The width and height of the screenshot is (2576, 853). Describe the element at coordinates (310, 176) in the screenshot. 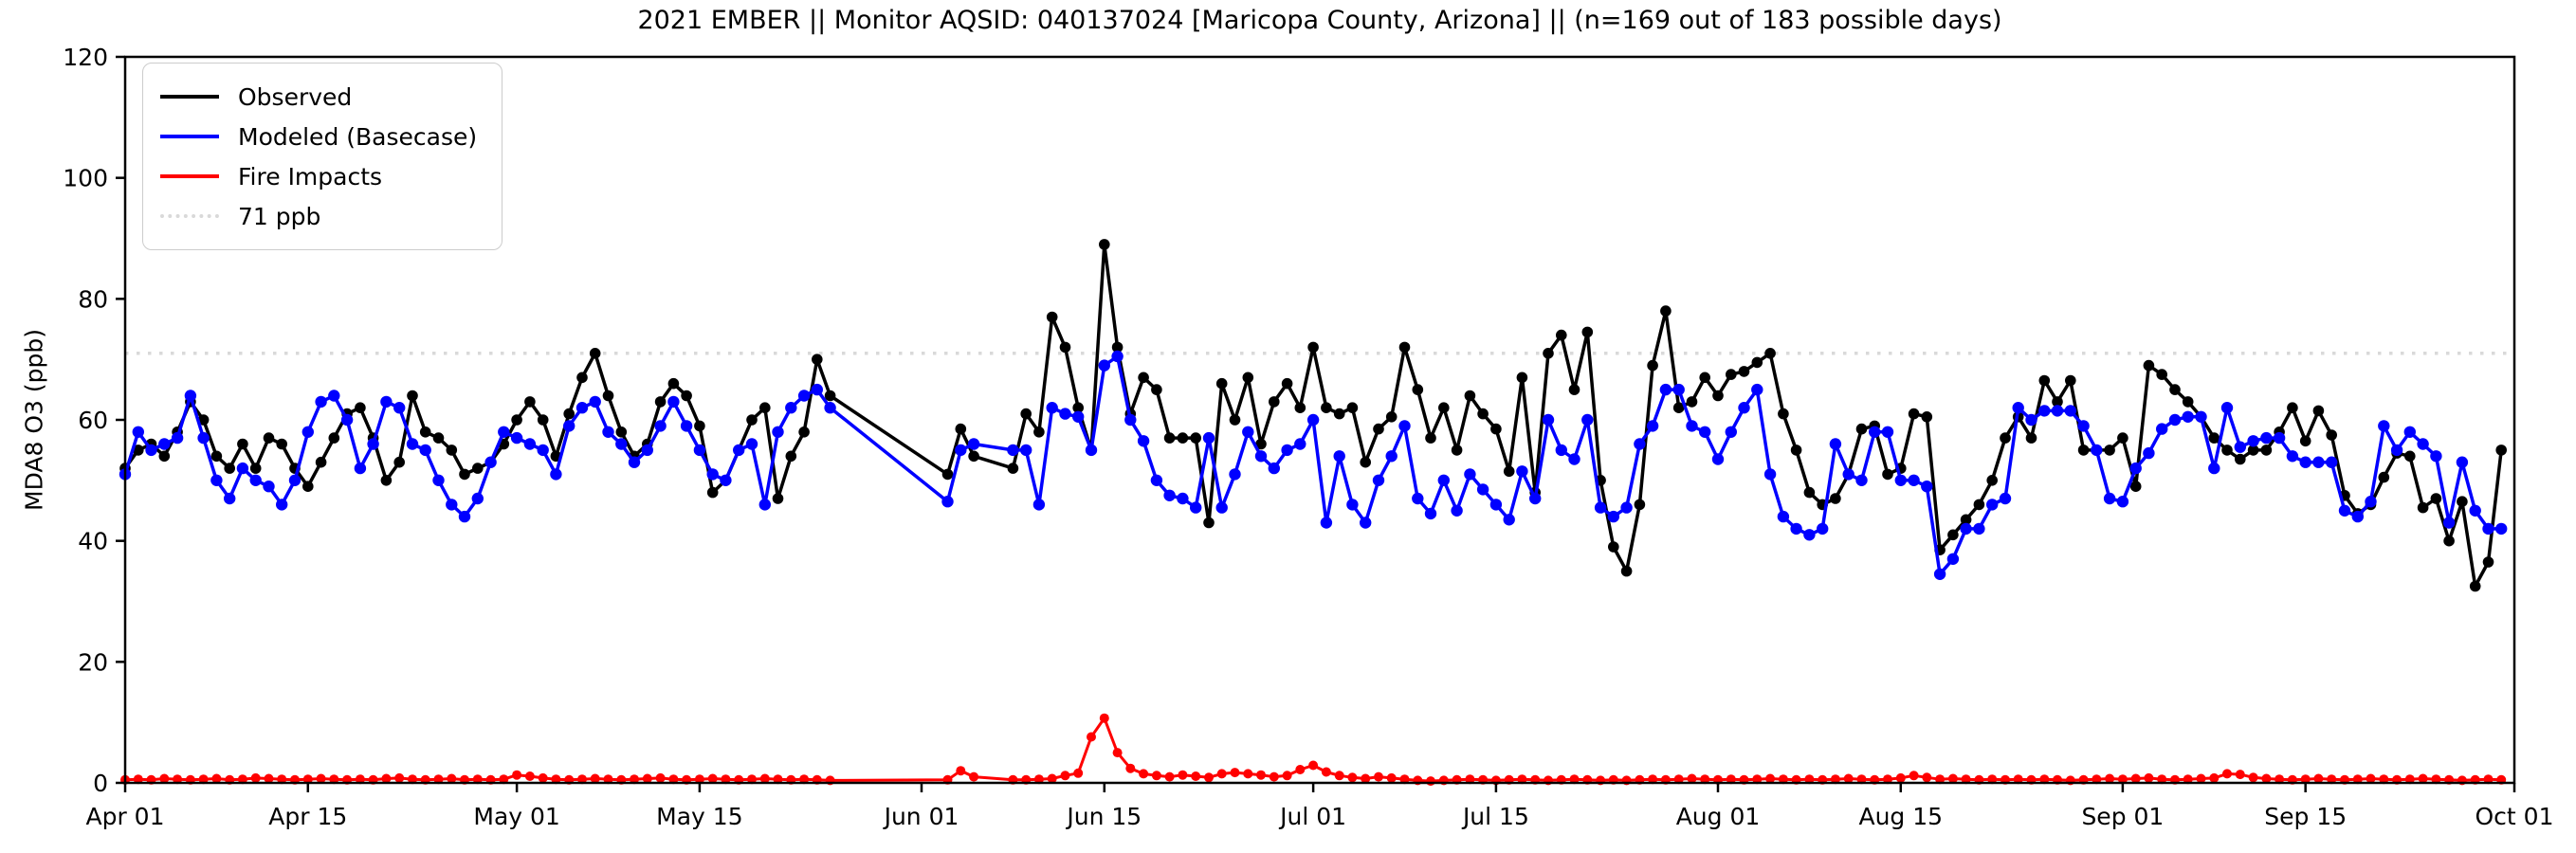

I see `legend-label-fire: Fire Impacts` at that location.